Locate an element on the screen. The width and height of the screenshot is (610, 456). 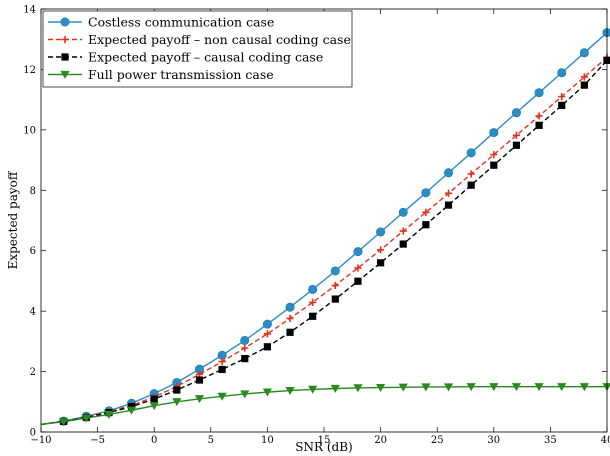
x-tick-label: 35 is located at coordinates (550, 440).